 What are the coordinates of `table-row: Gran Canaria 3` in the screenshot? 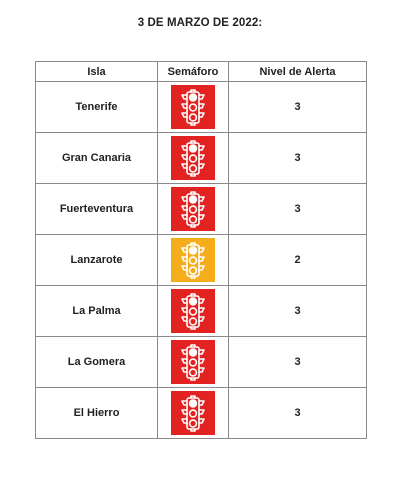 It's located at (201, 158).